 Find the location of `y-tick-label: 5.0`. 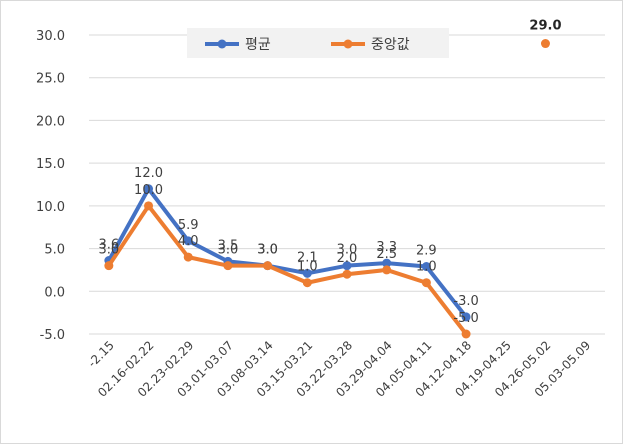

y-tick-label: 5.0 is located at coordinates (54, 250).